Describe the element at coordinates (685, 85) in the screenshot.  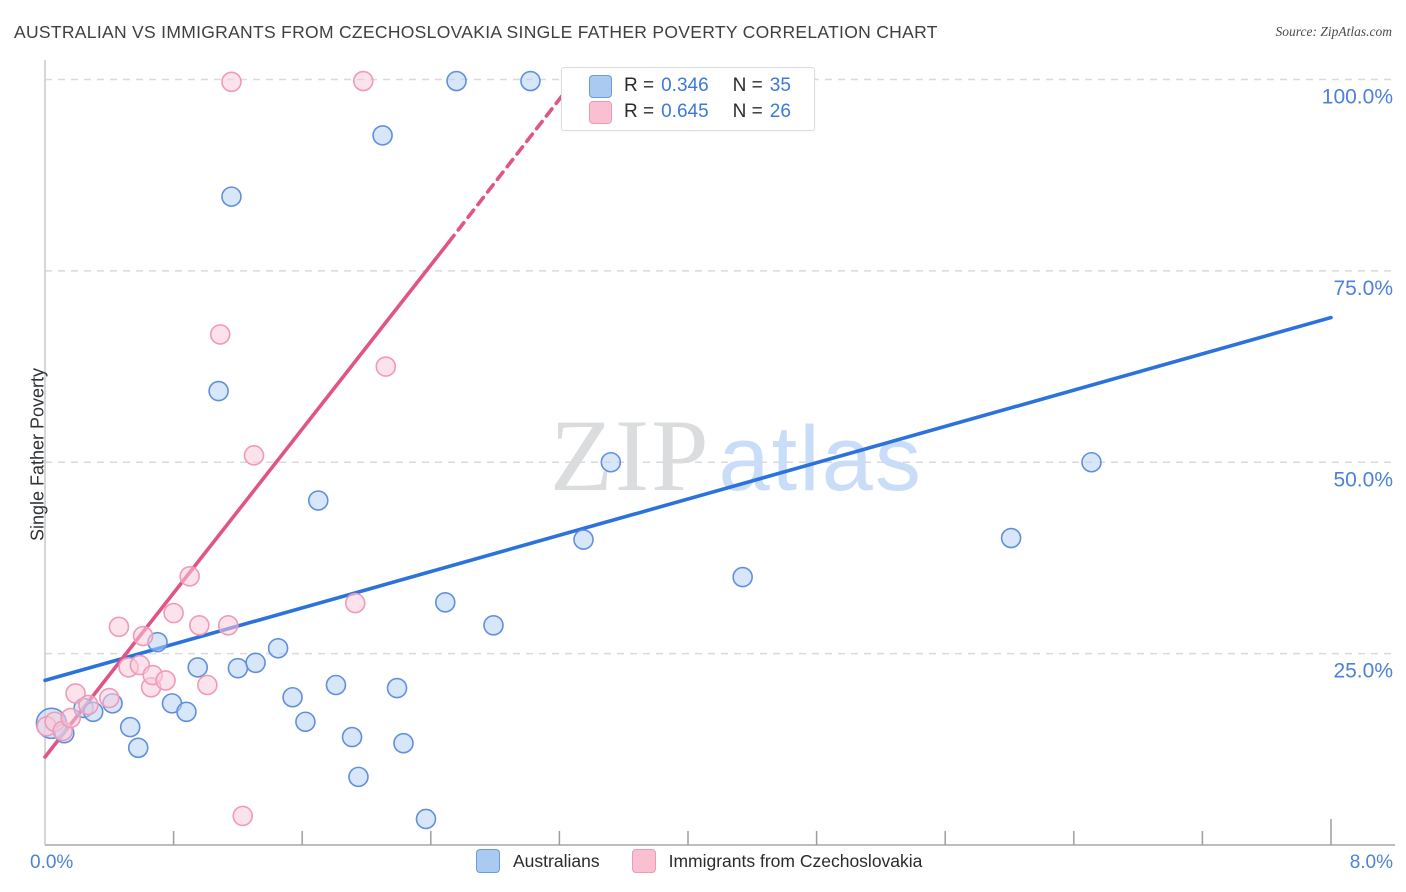
I see `r-value: 0.346` at that location.